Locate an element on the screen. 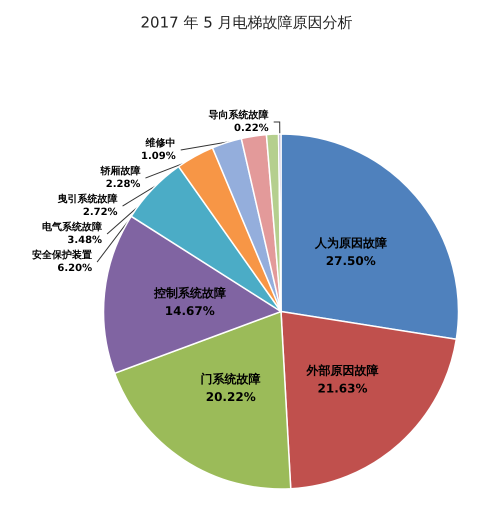  data-label: 2.72% is located at coordinates (100, 212).